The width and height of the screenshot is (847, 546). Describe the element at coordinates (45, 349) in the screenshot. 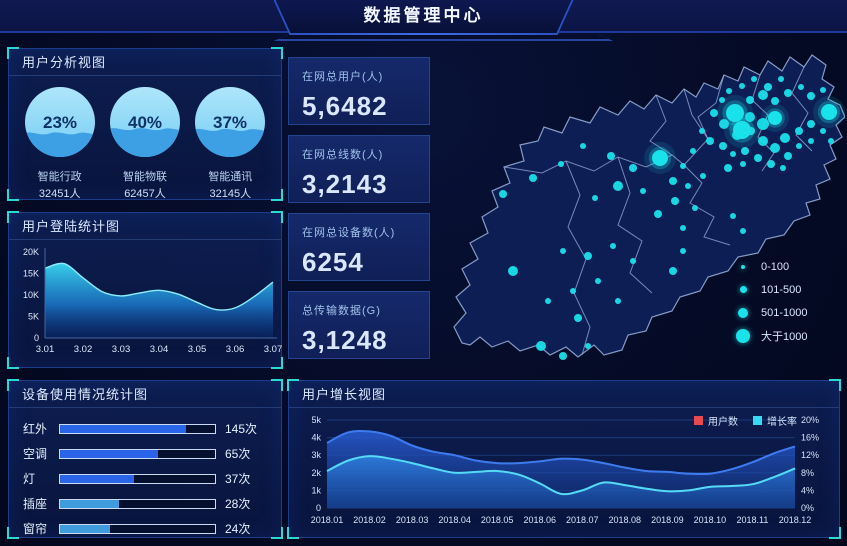

I see `svg-text: 3.01` at that location.